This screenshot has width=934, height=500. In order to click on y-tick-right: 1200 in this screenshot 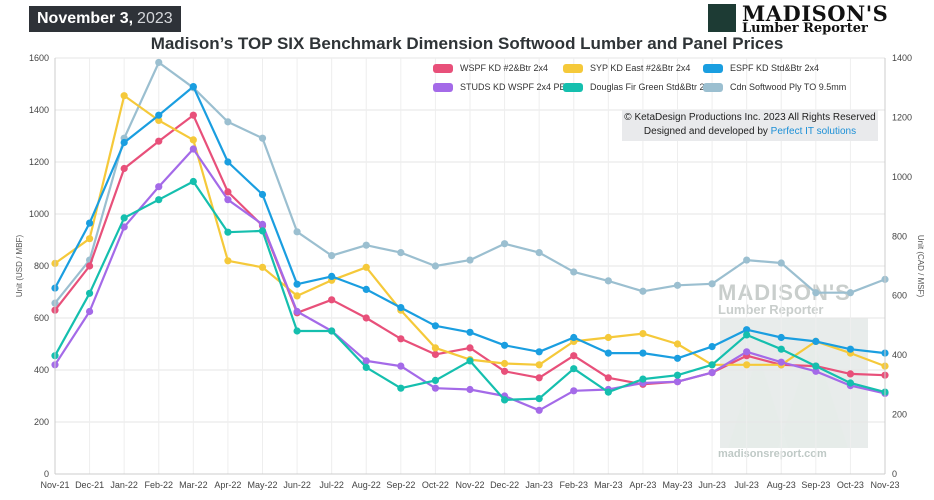, I will do `click(902, 117)`.